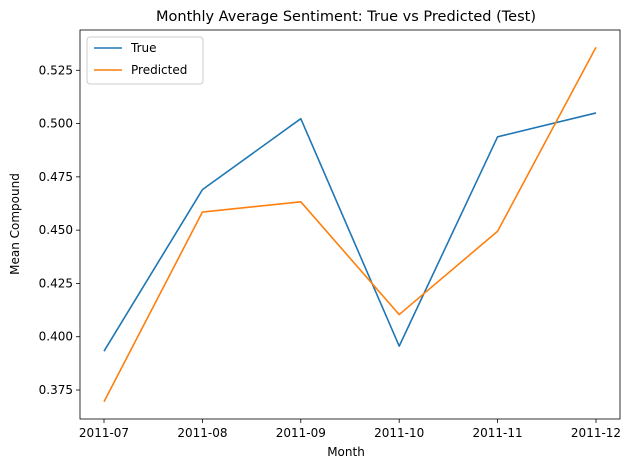  What do you see at coordinates (346, 452) in the screenshot?
I see `x-axis-label: Month` at bounding box center [346, 452].